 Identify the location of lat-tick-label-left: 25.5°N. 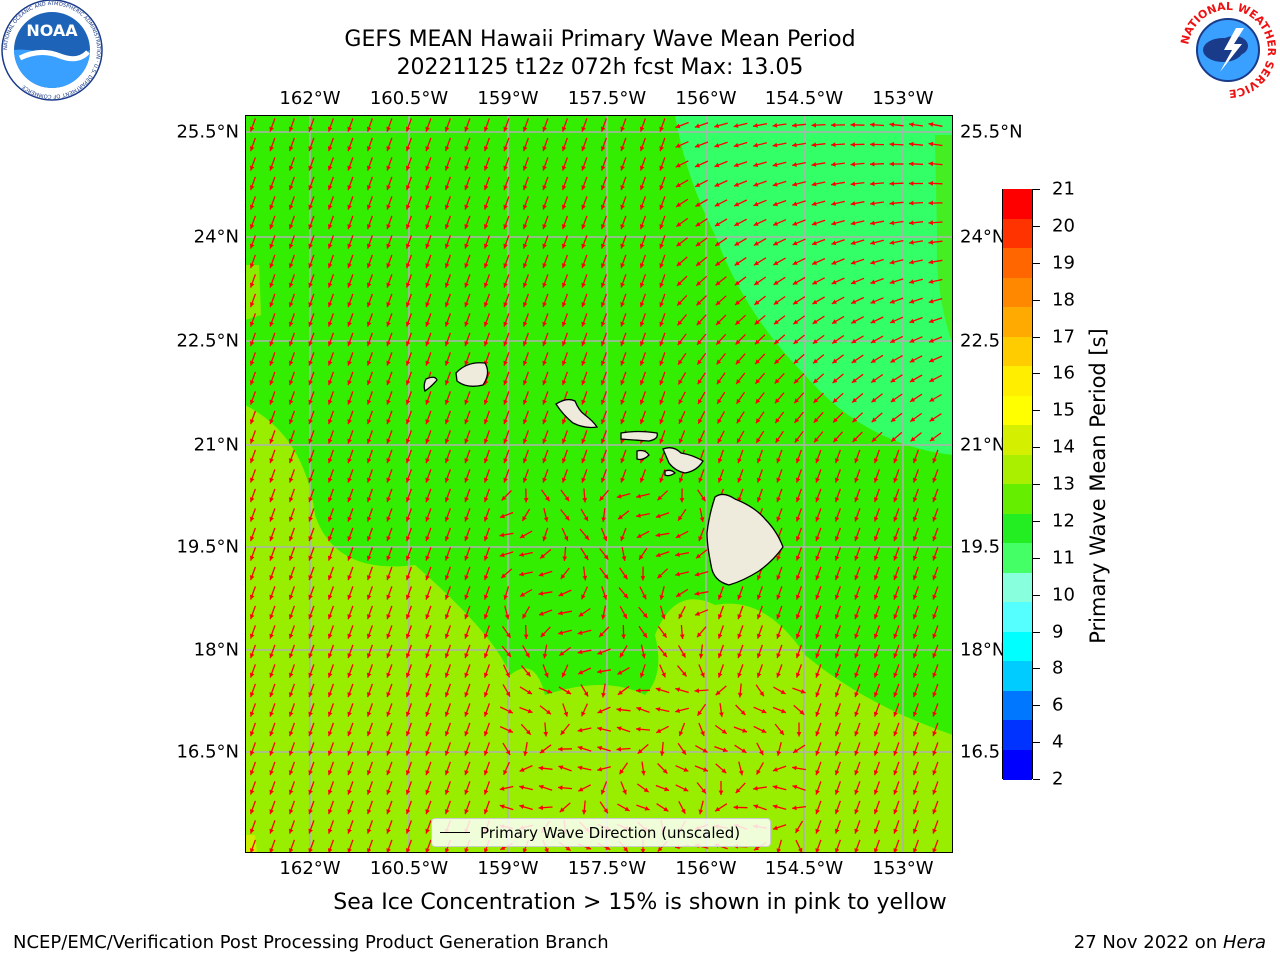
(207, 132).